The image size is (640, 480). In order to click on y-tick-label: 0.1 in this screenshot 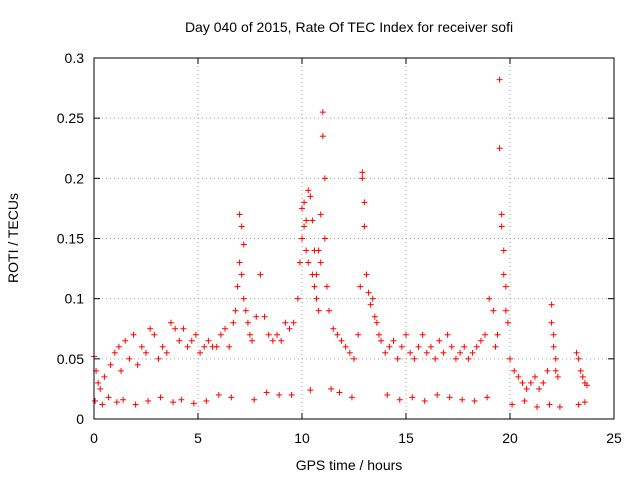, I will do `click(75, 299)`.